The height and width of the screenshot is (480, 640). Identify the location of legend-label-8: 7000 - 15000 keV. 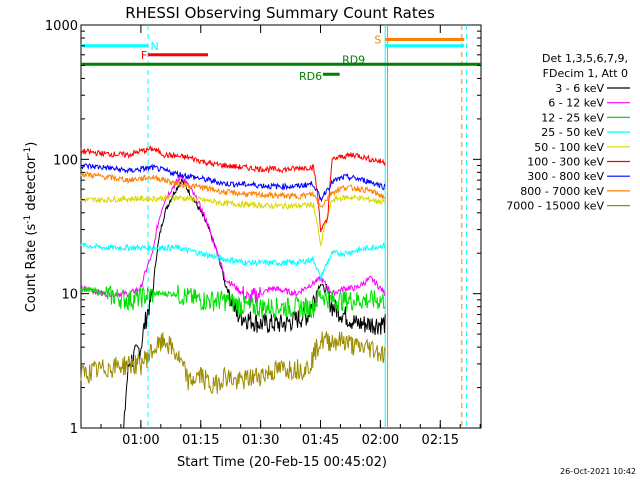
(555, 206).